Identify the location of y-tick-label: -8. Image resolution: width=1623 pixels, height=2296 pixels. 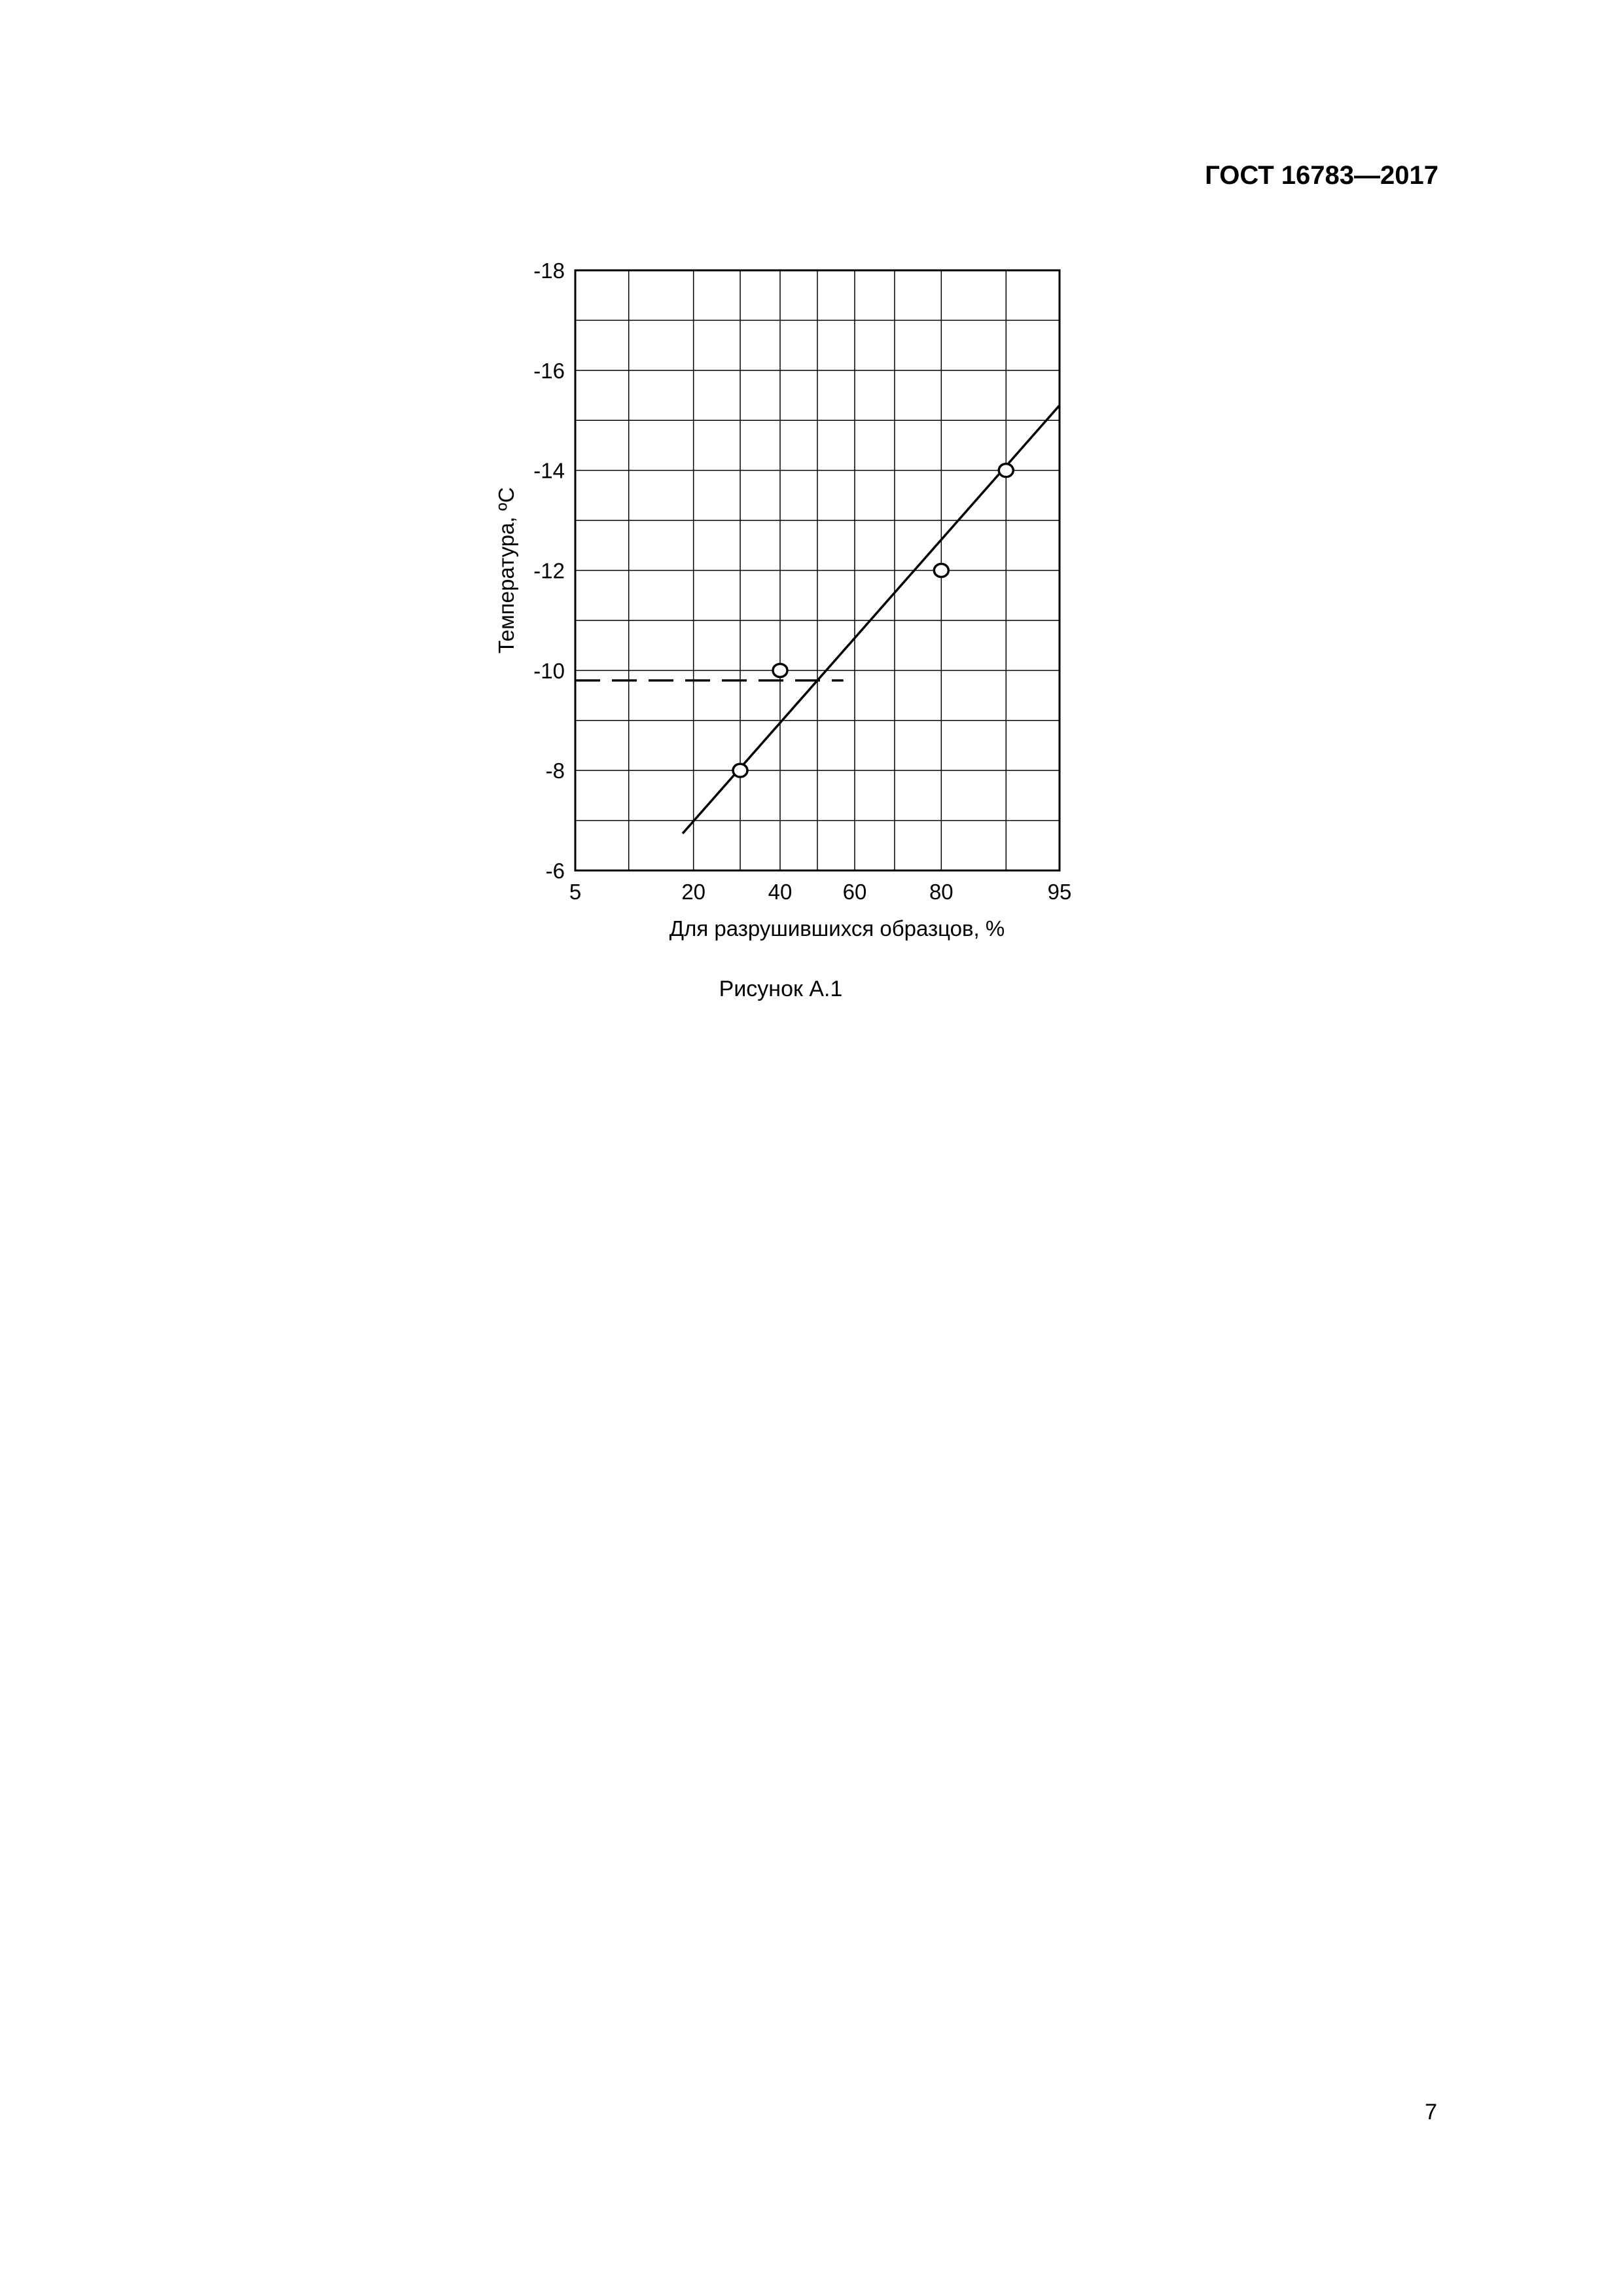
(555, 771).